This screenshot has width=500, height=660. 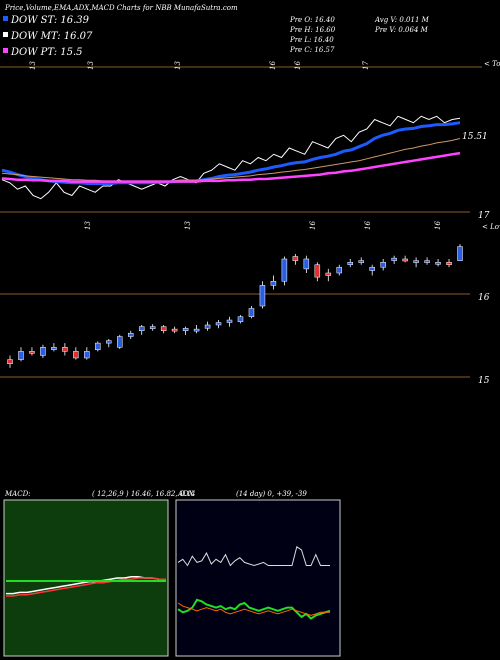 I want to click on adx-line, so click(x=253, y=609).